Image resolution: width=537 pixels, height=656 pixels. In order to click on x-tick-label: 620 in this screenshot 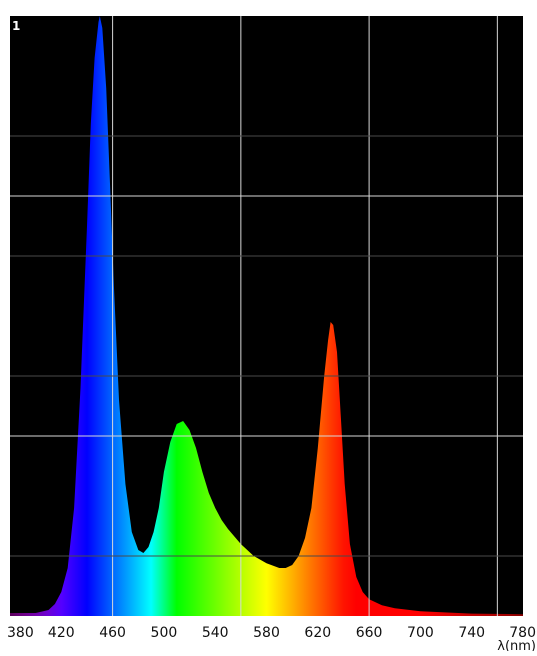, I will do `click(317, 633)`.